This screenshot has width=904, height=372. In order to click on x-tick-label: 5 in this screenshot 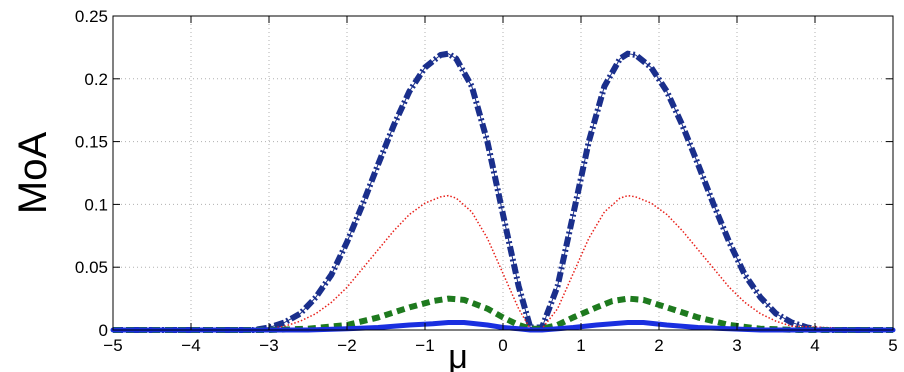, I will do `click(892, 345)`.